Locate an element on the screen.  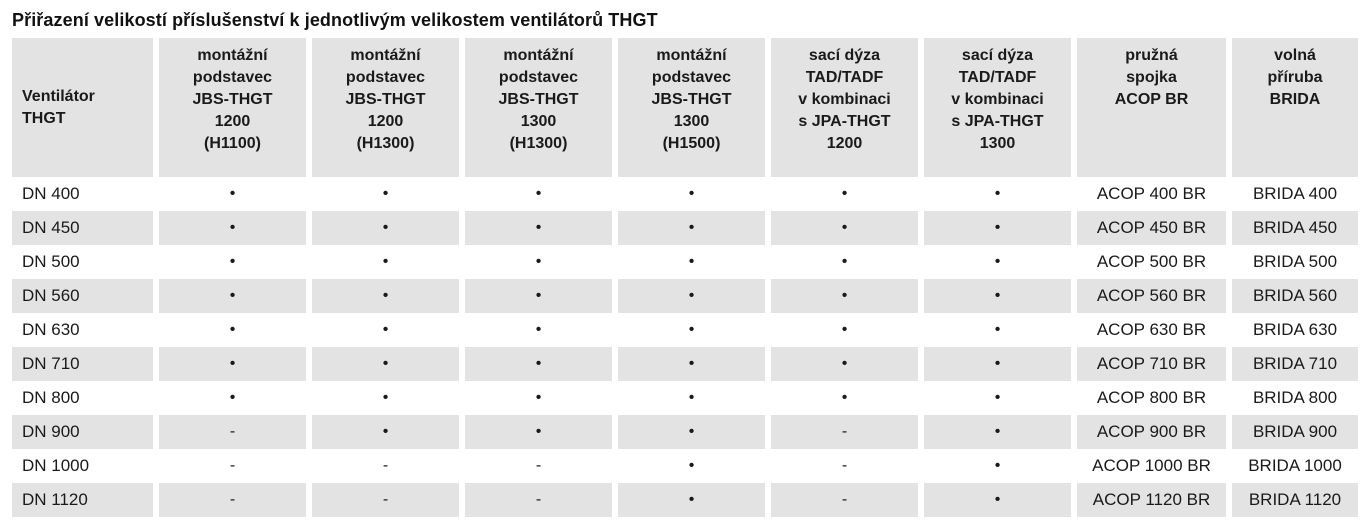
header-column-7: pružná spojka ACOP BR is located at coordinates (1151, 107).